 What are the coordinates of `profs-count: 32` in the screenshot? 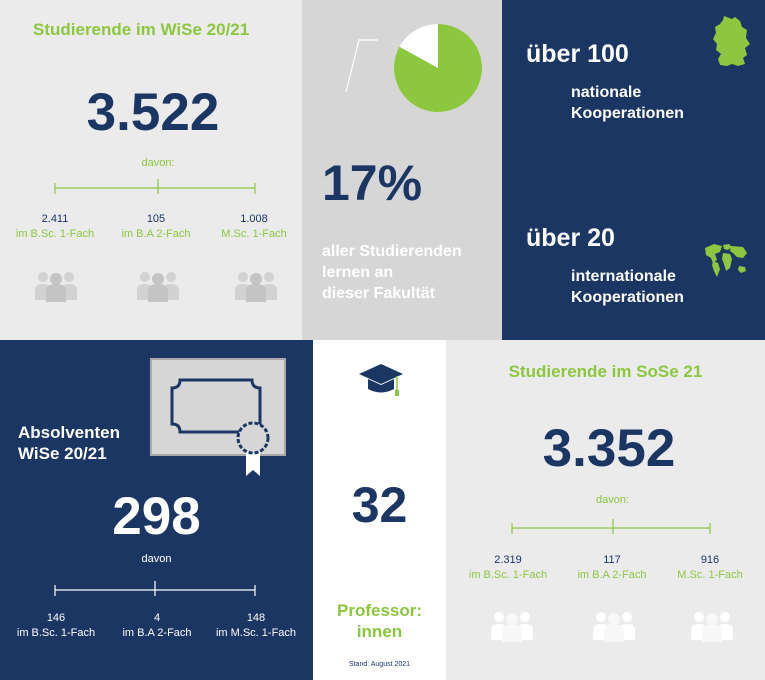 It's located at (379, 505).